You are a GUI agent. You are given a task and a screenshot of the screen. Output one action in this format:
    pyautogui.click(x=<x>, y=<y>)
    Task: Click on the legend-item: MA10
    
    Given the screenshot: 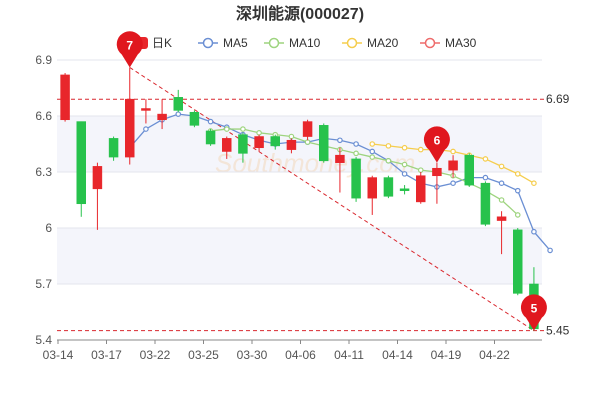 What is the action you would take?
    pyautogui.click(x=292, y=43)
    